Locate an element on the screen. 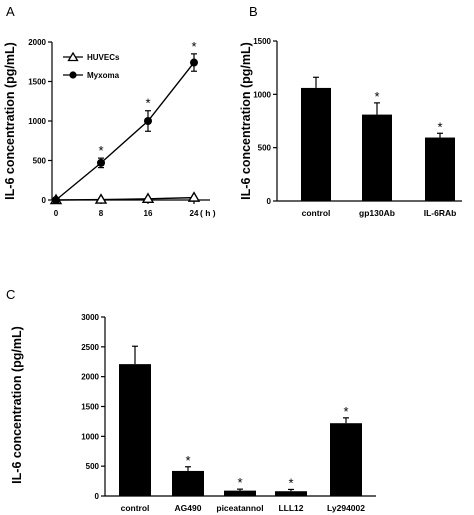  panel-b-bar-gp130ab is located at coordinates (377, 157).